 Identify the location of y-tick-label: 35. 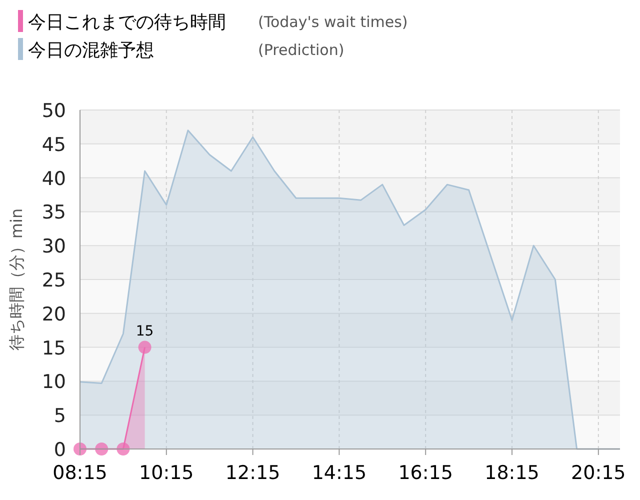
(54, 213).